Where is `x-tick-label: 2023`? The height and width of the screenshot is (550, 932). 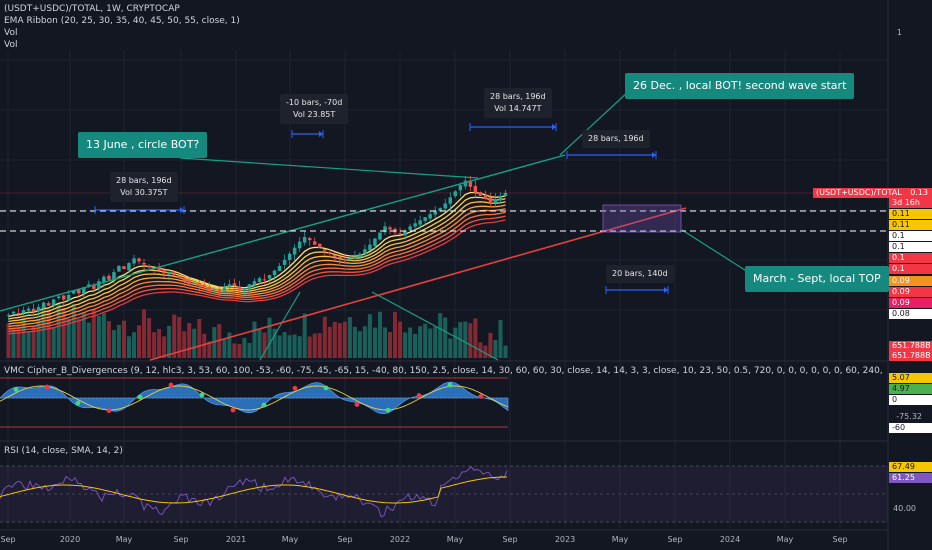 x-tick-label: 2023 is located at coordinates (565, 539).